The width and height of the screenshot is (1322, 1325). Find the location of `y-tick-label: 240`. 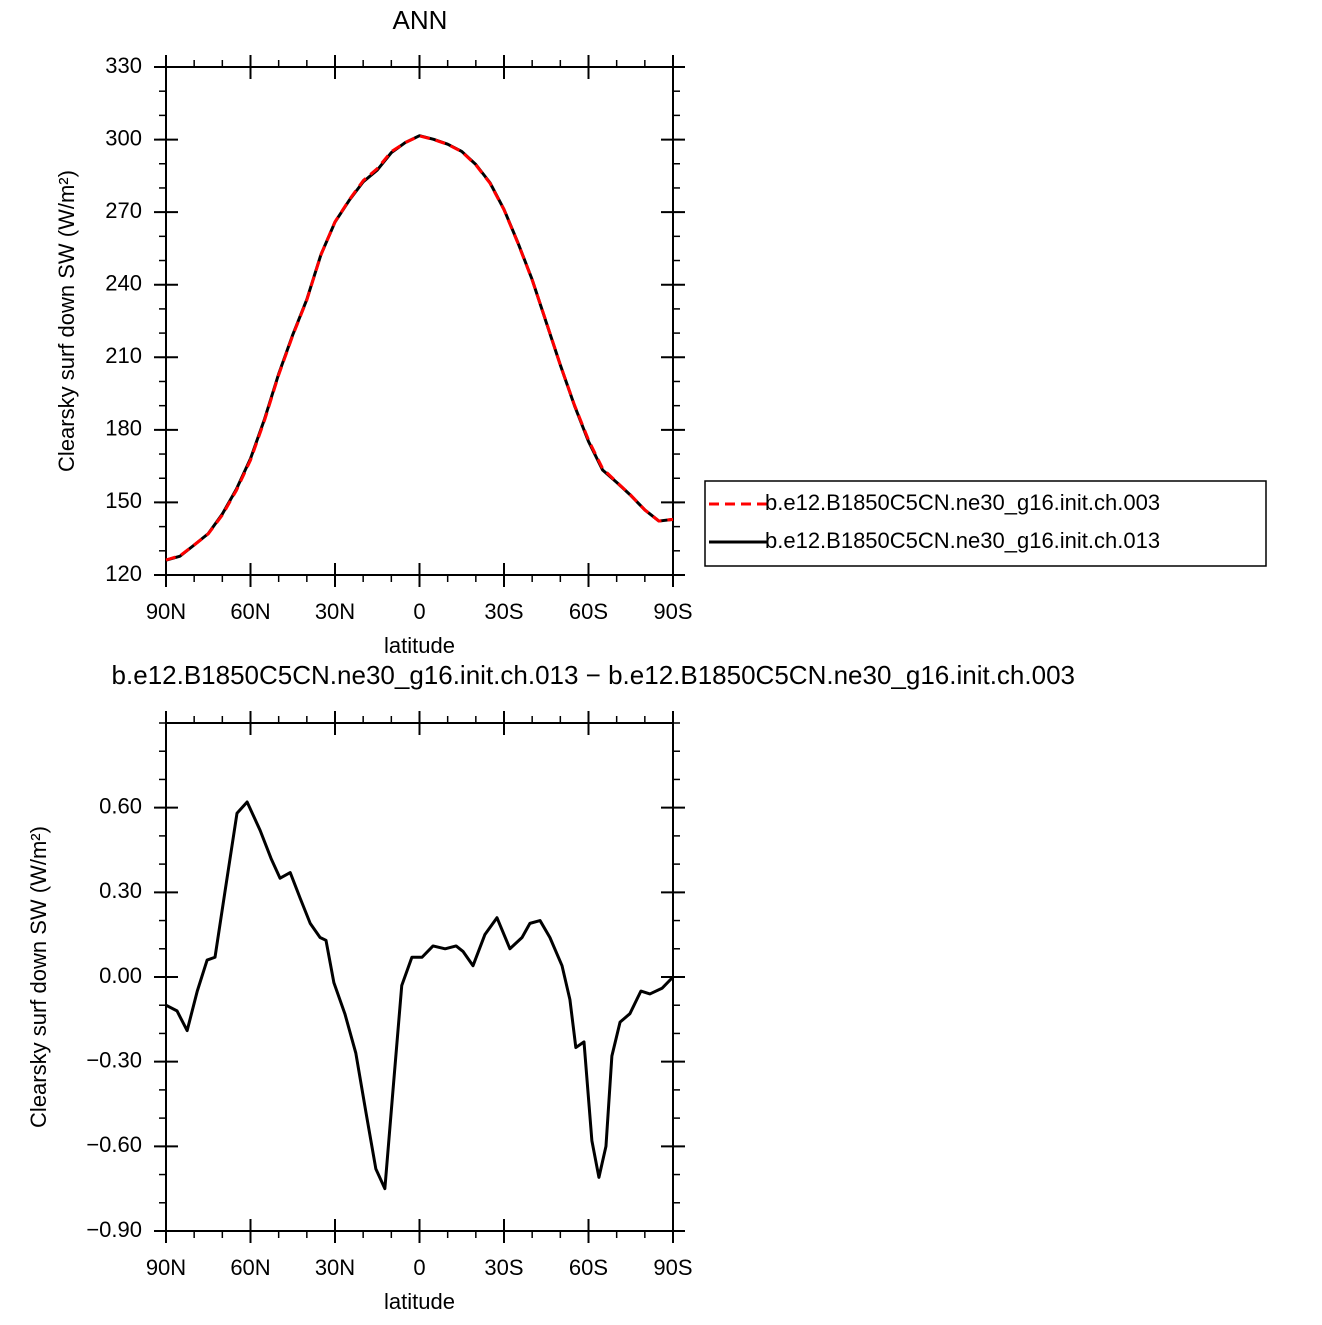

y-tick-label: 240 is located at coordinates (123, 283).